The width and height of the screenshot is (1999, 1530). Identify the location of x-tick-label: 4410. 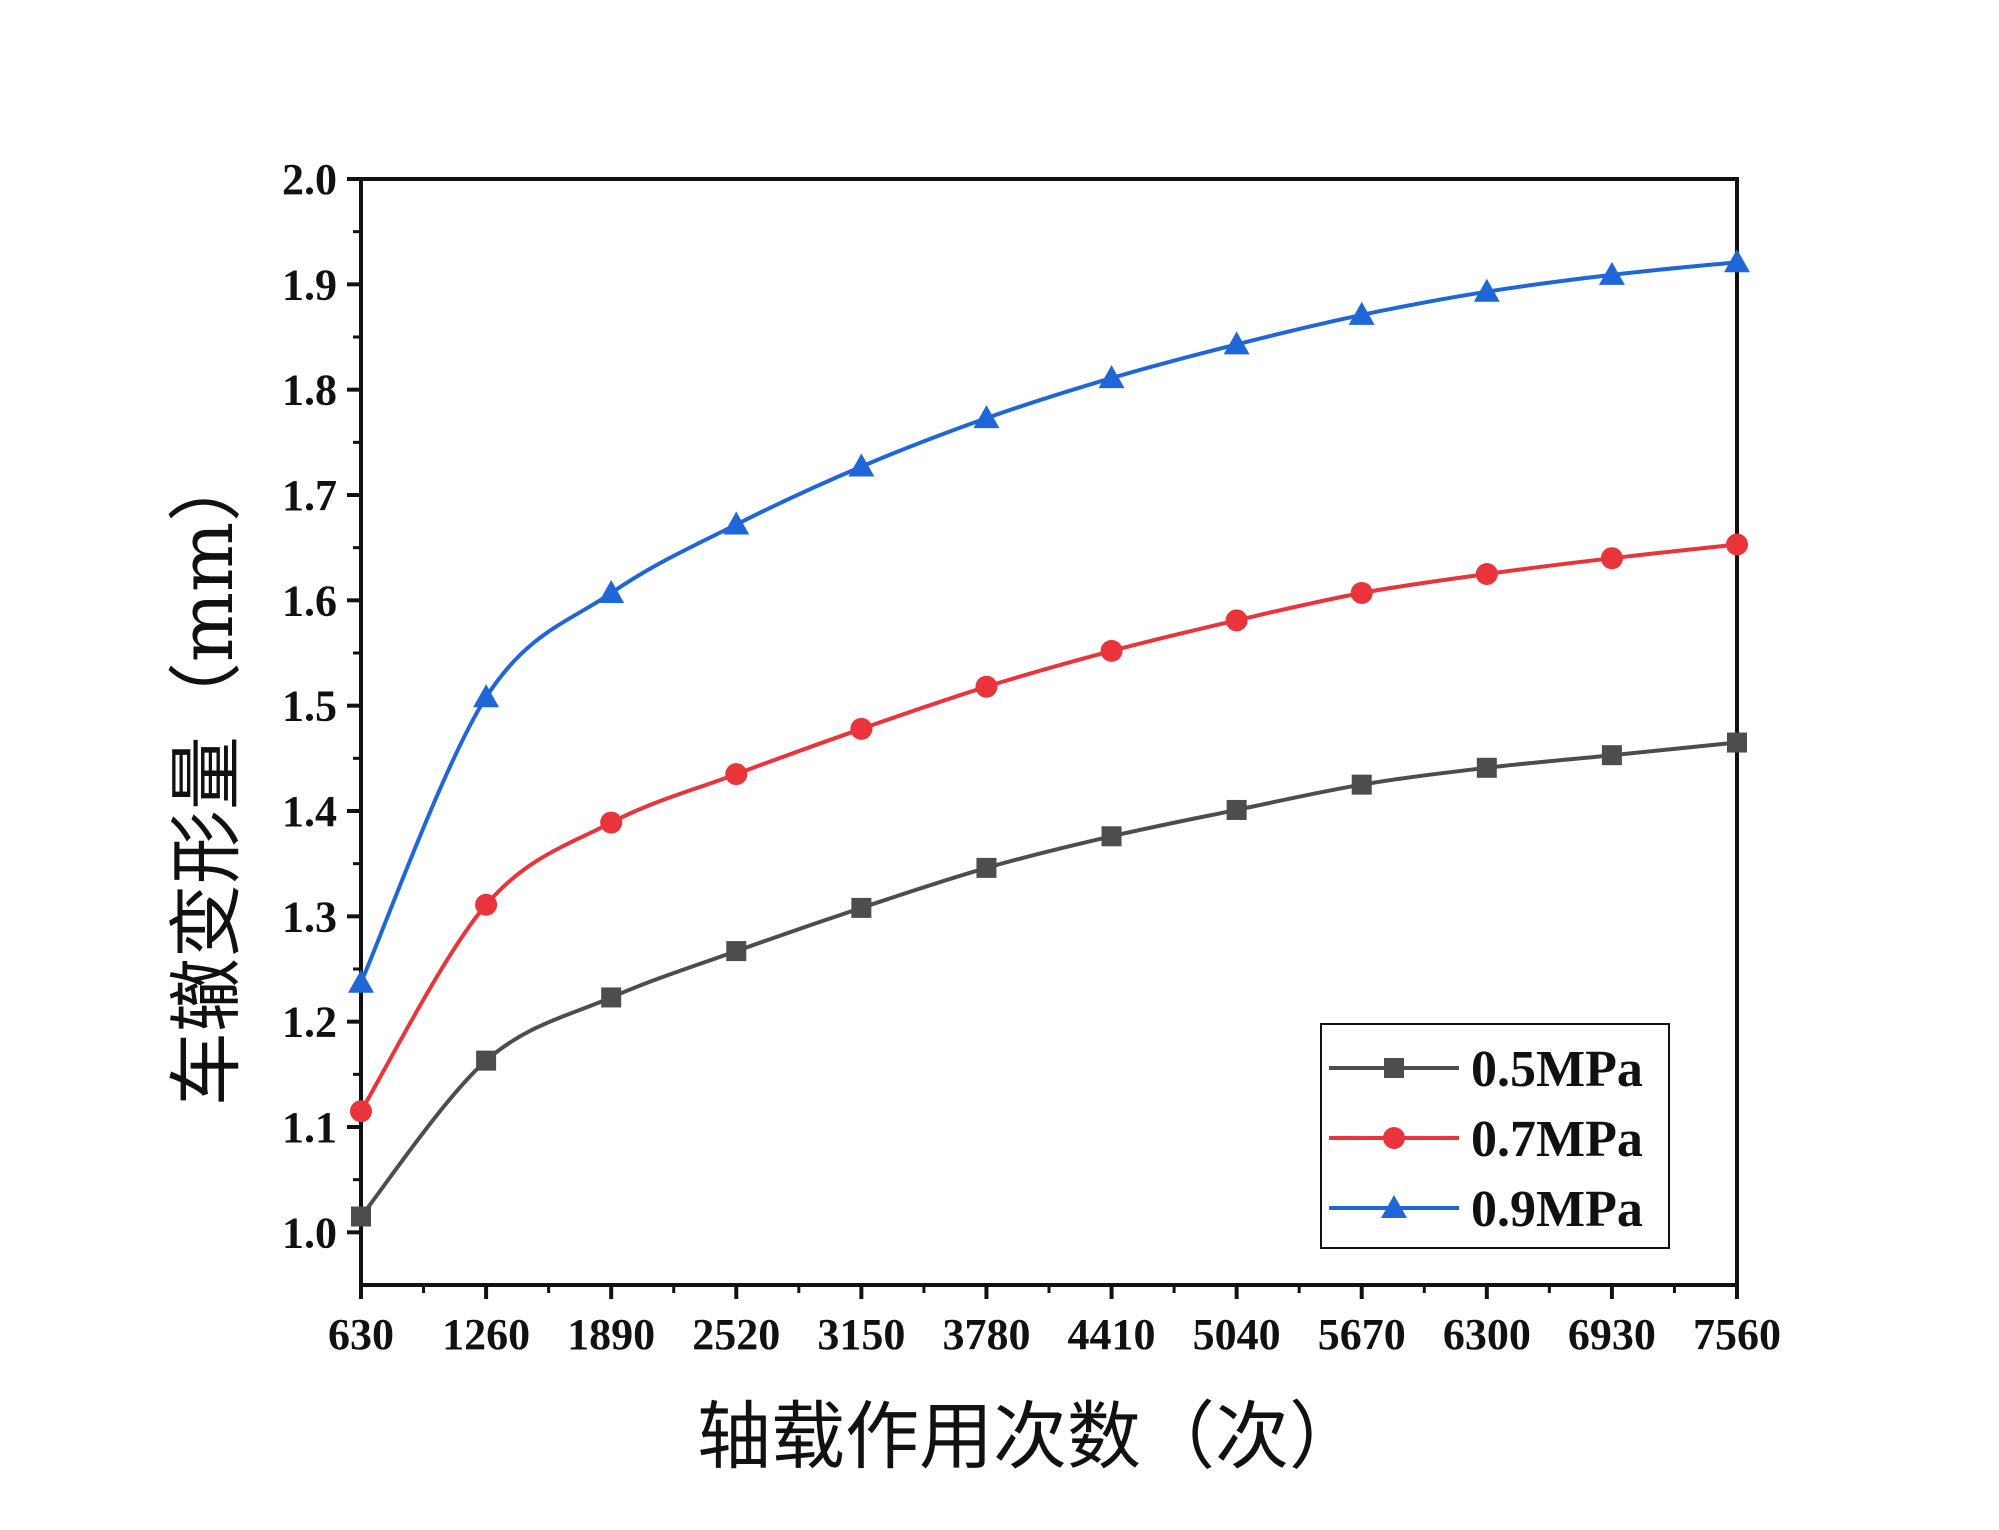
(1112, 1334).